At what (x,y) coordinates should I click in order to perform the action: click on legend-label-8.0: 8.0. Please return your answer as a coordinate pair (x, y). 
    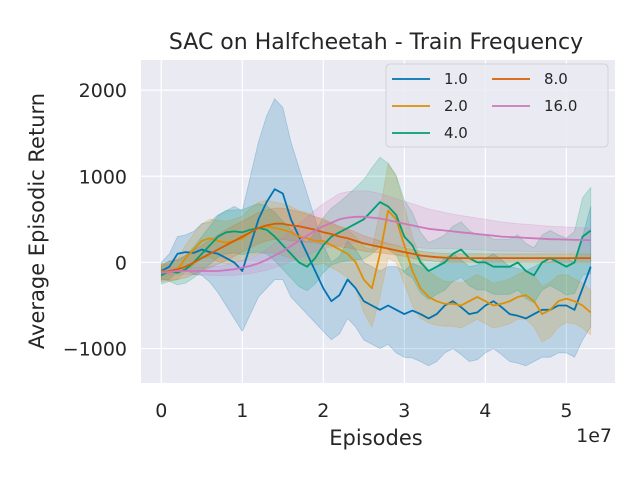
    Looking at the image, I should click on (556, 79).